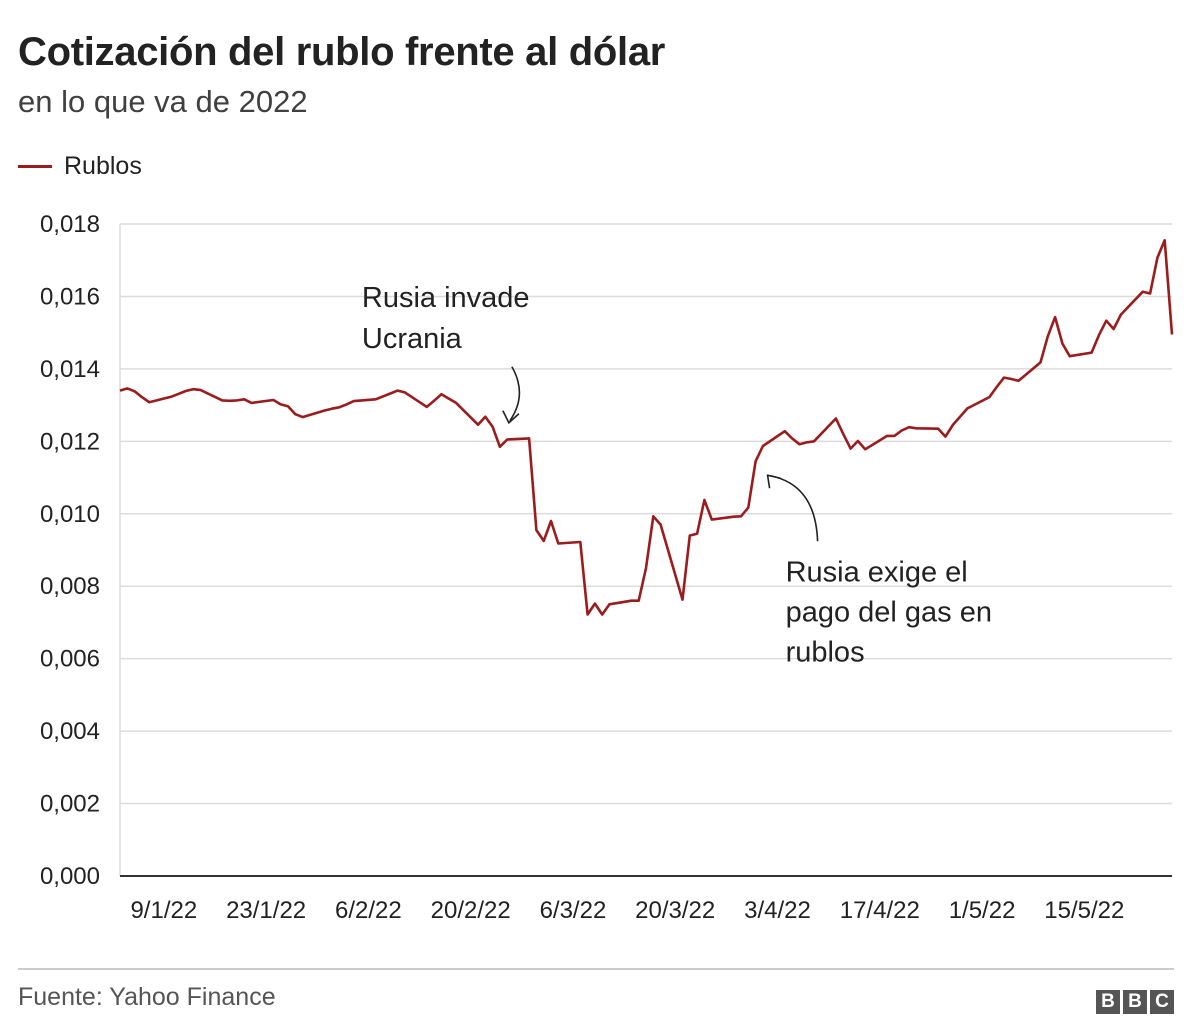 Image resolution: width=1200 pixels, height=1024 pixels. I want to click on bbc-logo: B B C, so click(1135, 1002).